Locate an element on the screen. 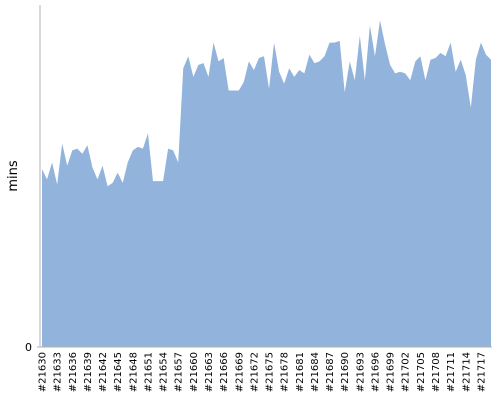  x-tick-label: #21666 is located at coordinates (224, 372).